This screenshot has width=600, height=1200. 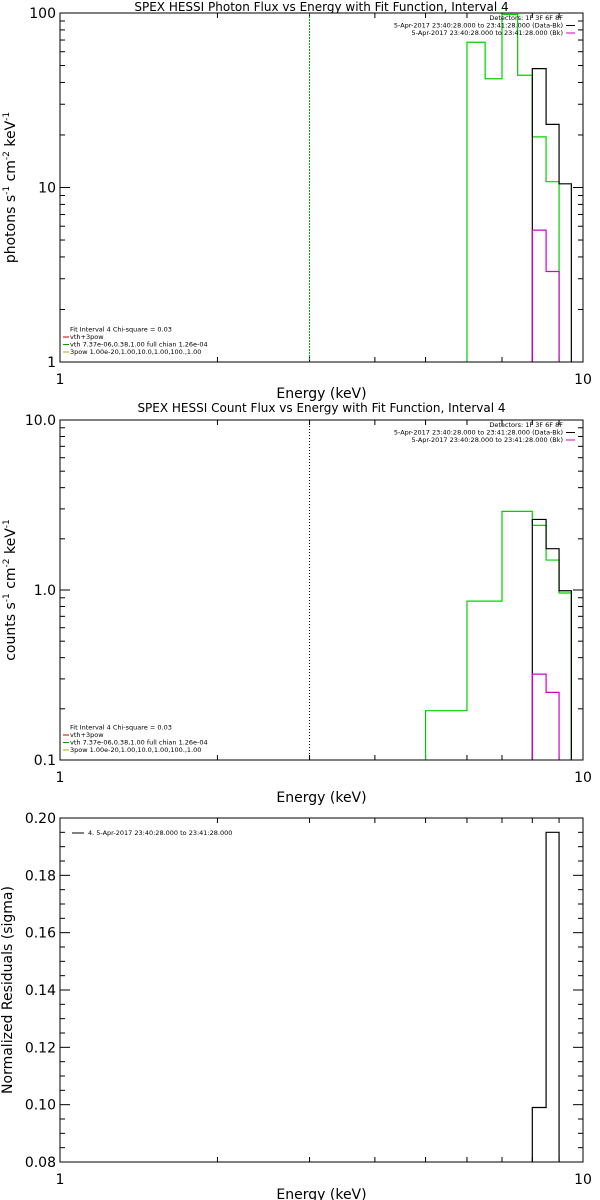 What do you see at coordinates (40, 876) in the screenshot?
I see `y-tick-label: 0.18` at bounding box center [40, 876].